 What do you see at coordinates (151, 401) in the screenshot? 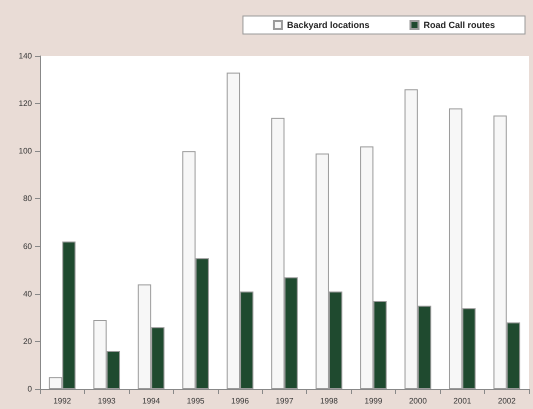
I see `x-tick-label: 1994` at bounding box center [151, 401].